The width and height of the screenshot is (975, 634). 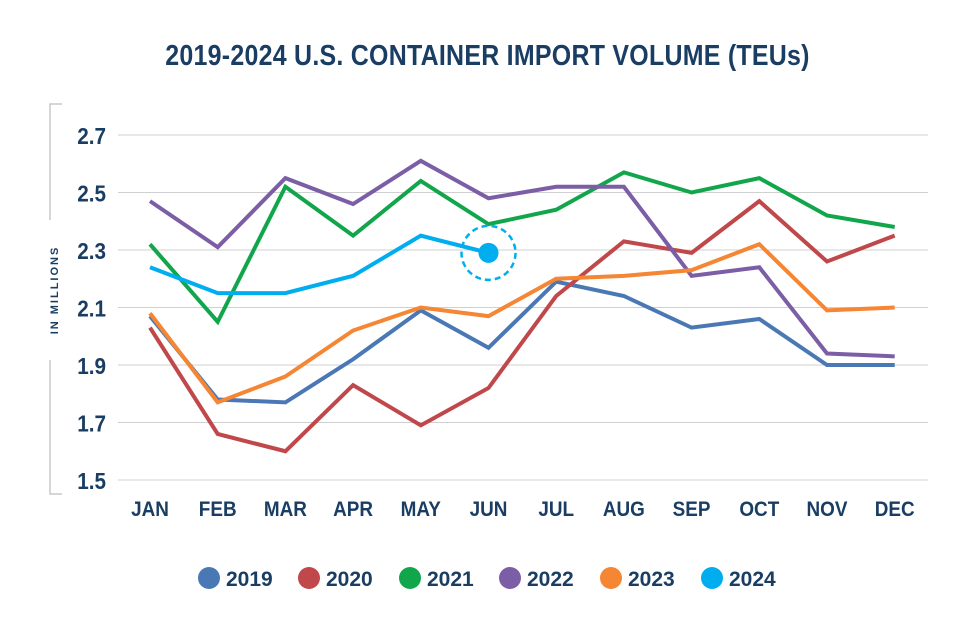 What do you see at coordinates (286, 509) in the screenshot?
I see `x-tick-label: MAR` at bounding box center [286, 509].